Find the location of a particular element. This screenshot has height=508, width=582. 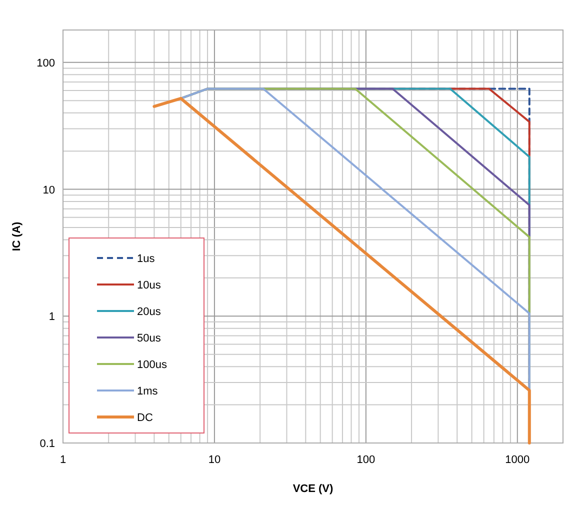

y-tick-label: 1 is located at coordinates (51, 317).